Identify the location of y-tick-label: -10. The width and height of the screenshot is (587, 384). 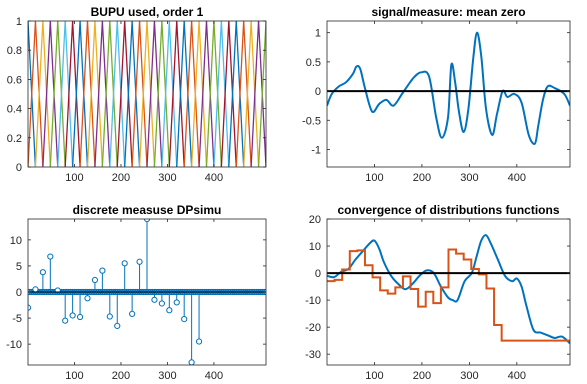
(14, 345).